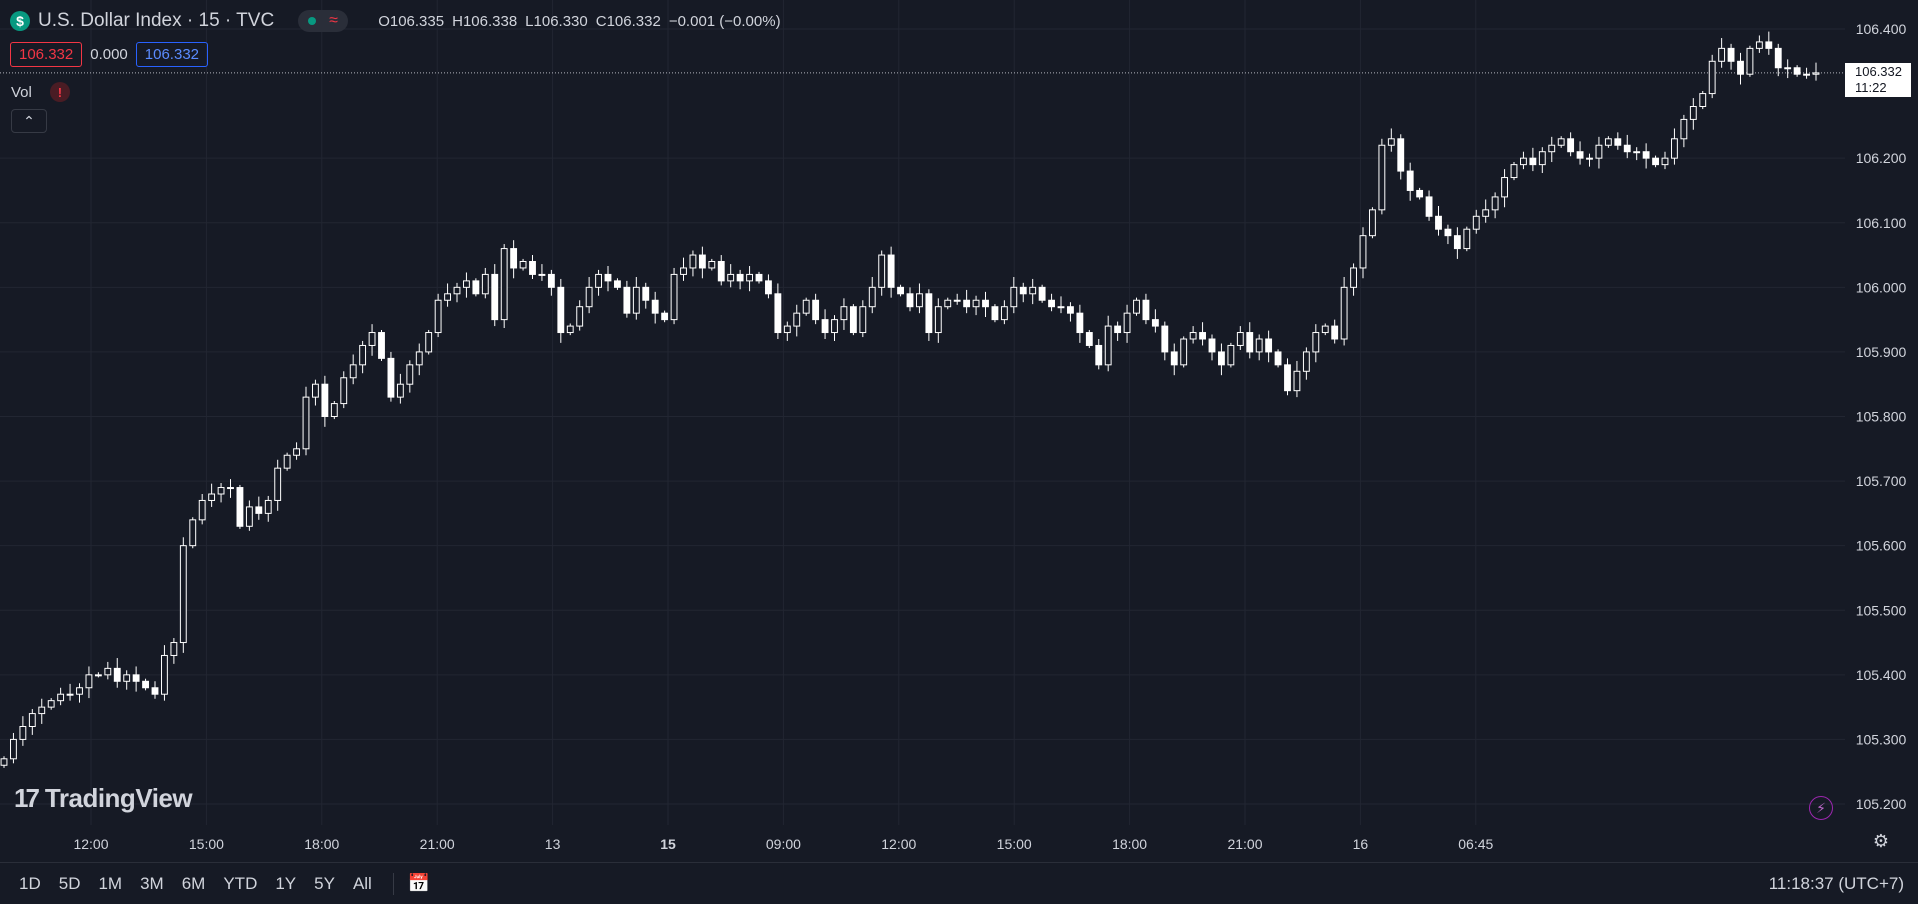  I want to click on sell-price-button: 106.332, so click(46, 54).